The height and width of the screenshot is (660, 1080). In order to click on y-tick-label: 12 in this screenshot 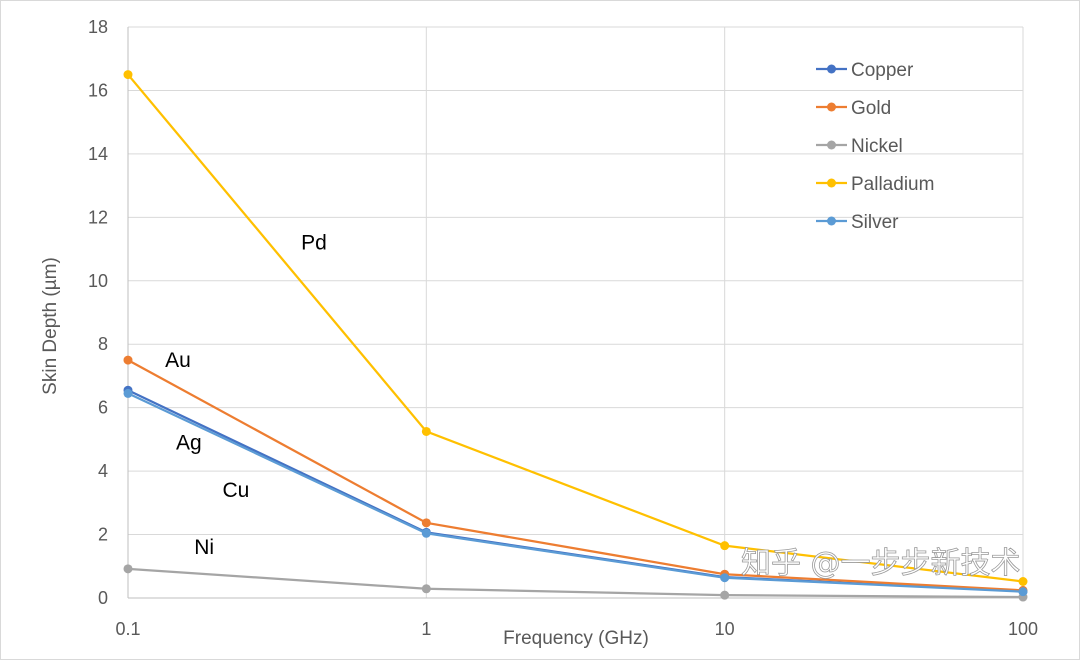, I will do `click(98, 217)`.